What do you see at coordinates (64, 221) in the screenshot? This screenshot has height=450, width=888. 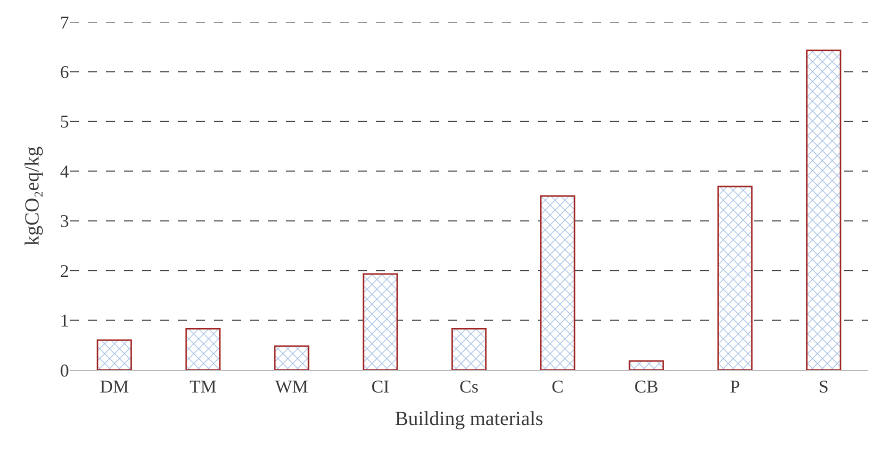 I see `y-tick-label: 3` at bounding box center [64, 221].